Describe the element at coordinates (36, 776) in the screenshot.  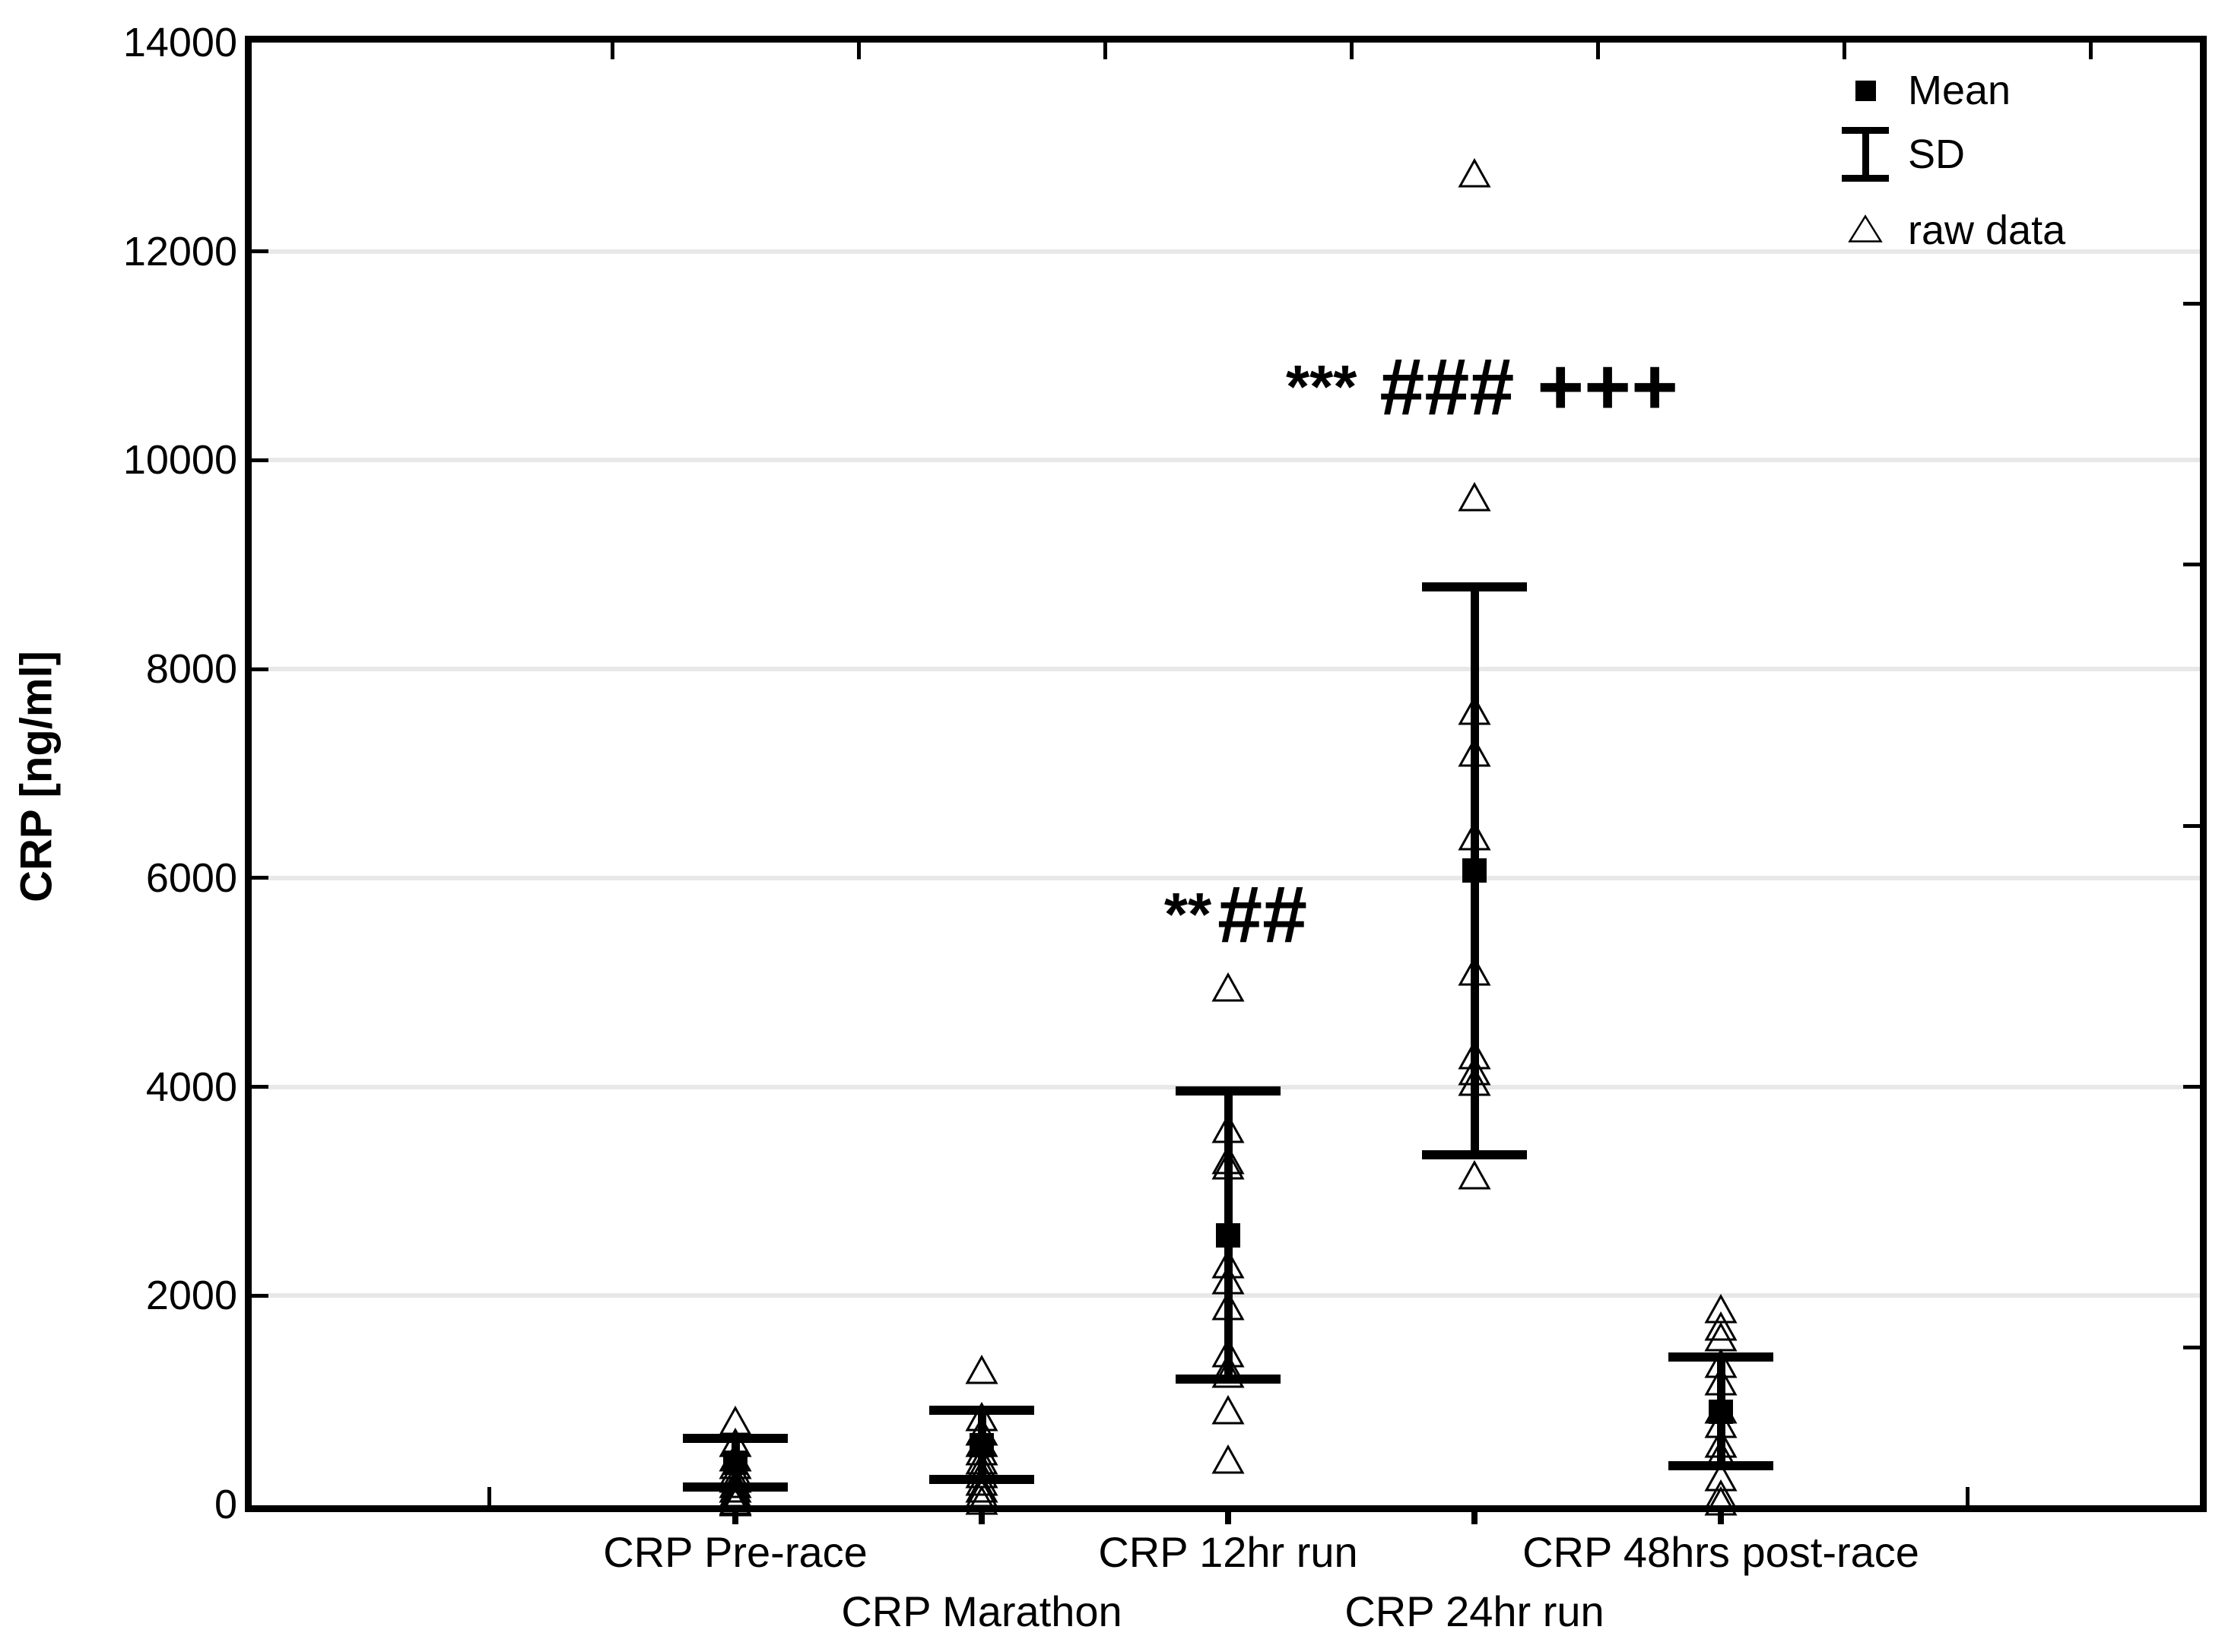
I see `y-axis-title: CRP [ng/ml]` at that location.